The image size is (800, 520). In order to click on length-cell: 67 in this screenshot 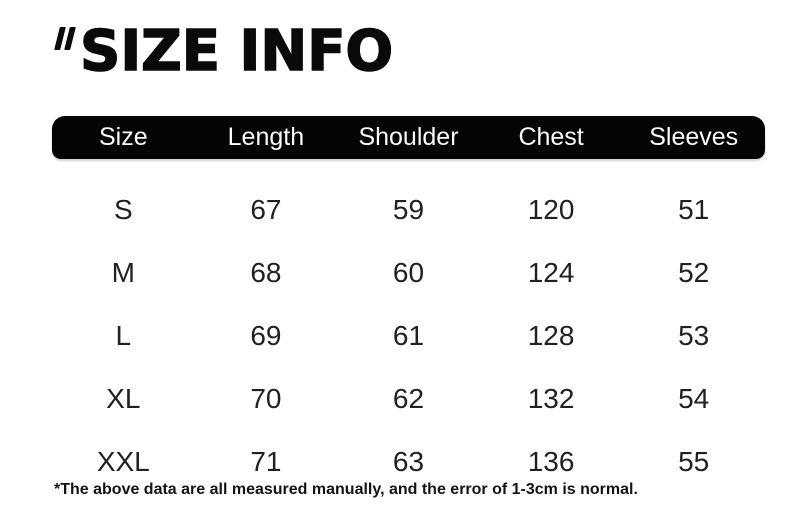, I will do `click(266, 209)`.